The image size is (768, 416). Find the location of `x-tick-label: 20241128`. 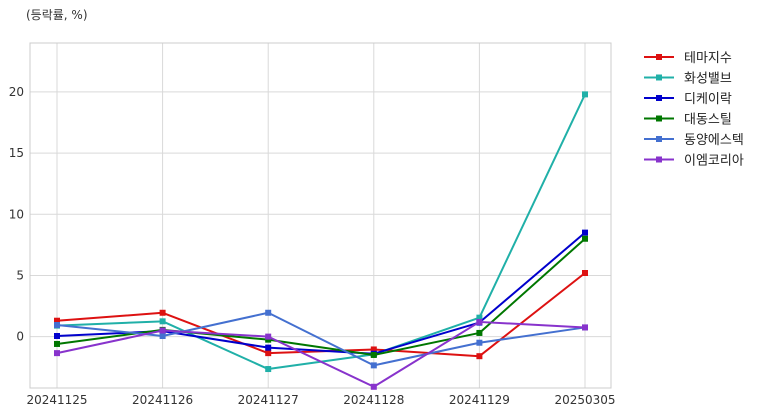

x-tick-label: 20241128 is located at coordinates (373, 400).